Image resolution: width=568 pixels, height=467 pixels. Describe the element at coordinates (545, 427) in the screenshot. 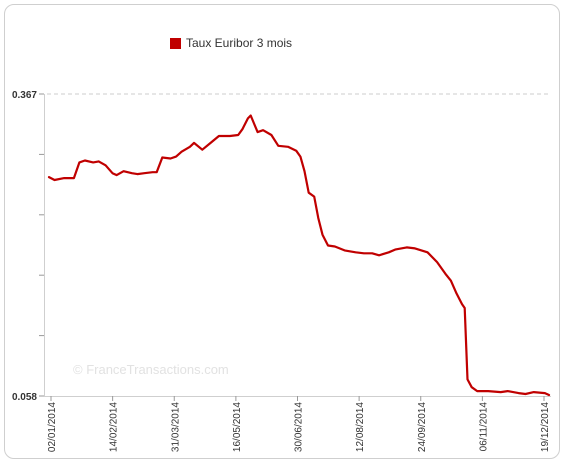

I see `x-tick-label: 19/12/2014` at that location.